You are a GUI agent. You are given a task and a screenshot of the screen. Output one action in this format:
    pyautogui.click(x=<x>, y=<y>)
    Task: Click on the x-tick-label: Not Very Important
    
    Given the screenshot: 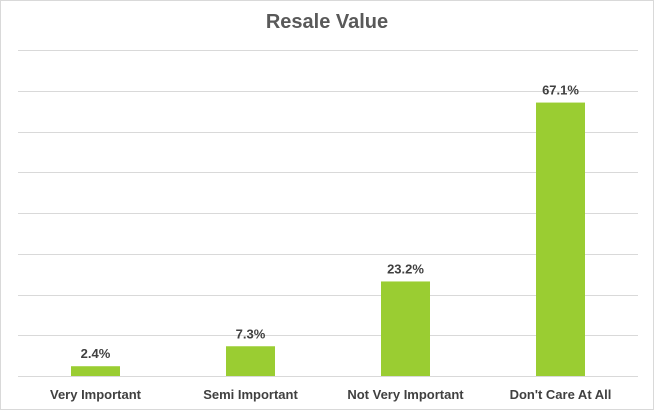 What is the action you would take?
    pyautogui.click(x=405, y=394)
    